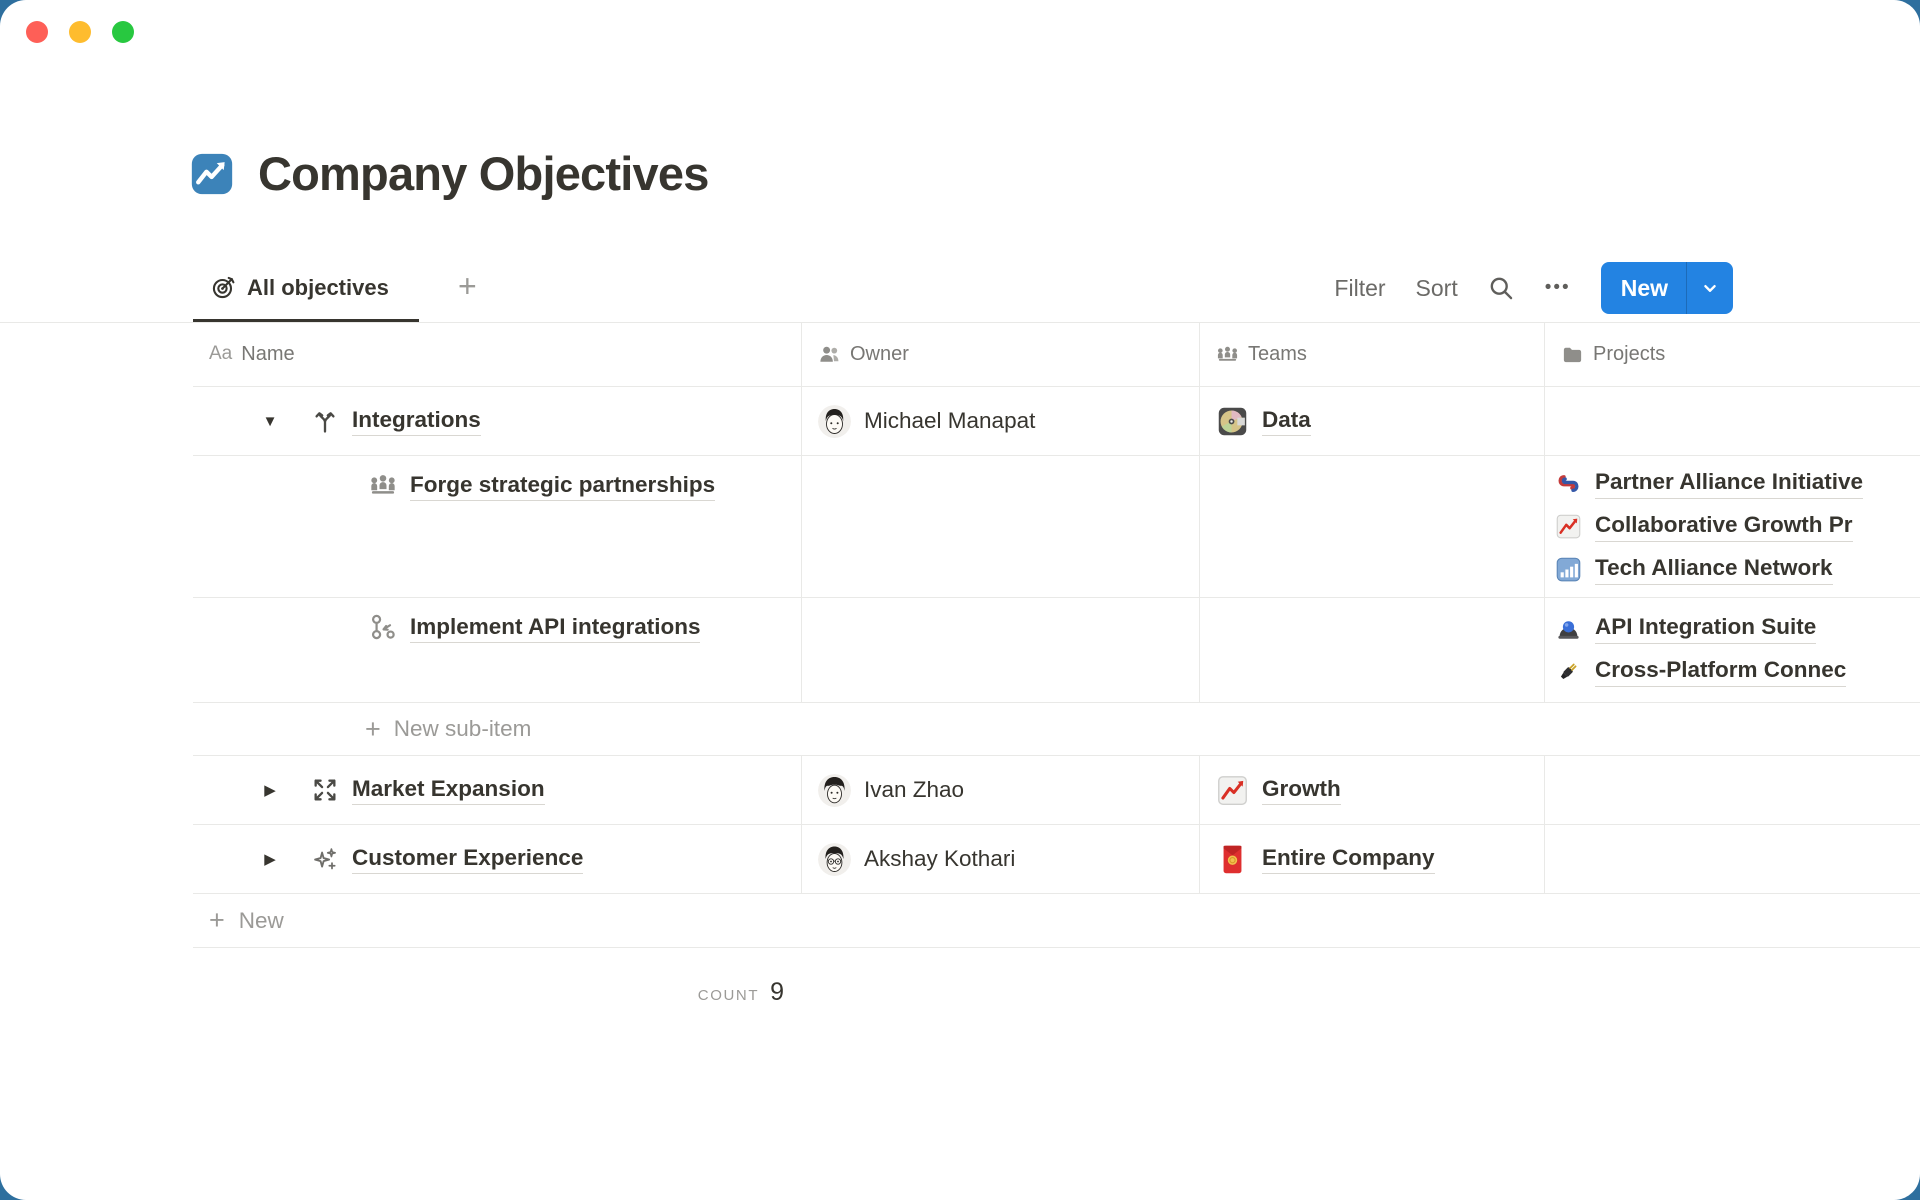 This screenshot has width=1920, height=1200. I want to click on tab-label: All objectives, so click(318, 287).